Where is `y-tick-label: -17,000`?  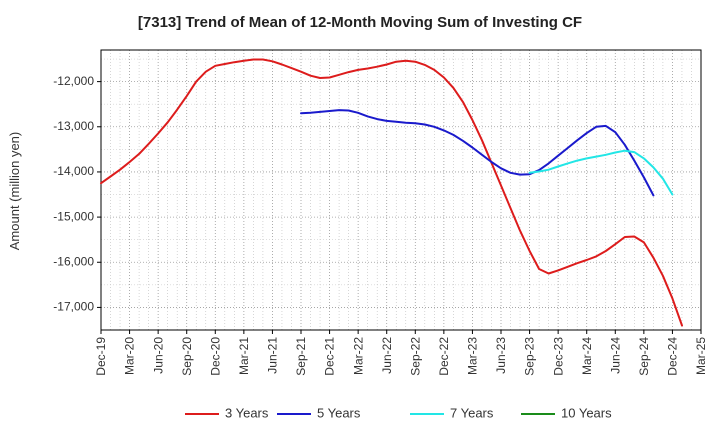
y-tick-label: -17,000 is located at coordinates (73, 307).